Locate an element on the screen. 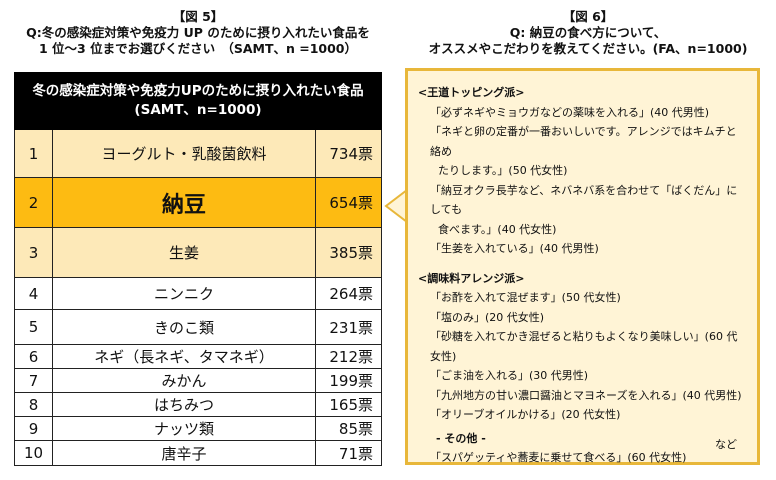  rank-cell: 9 is located at coordinates (33, 428).